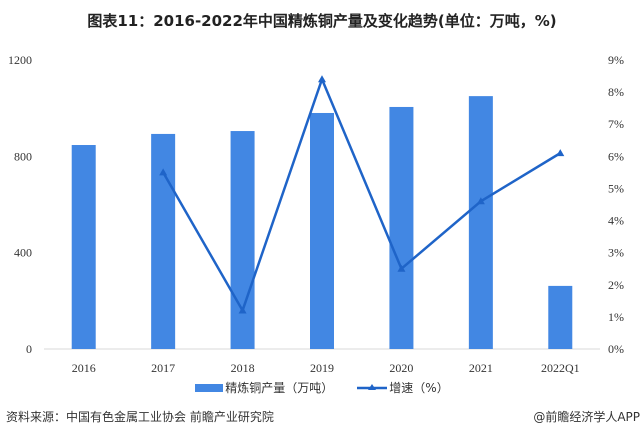  I want to click on y-right-tick: 1%, so click(616, 317).